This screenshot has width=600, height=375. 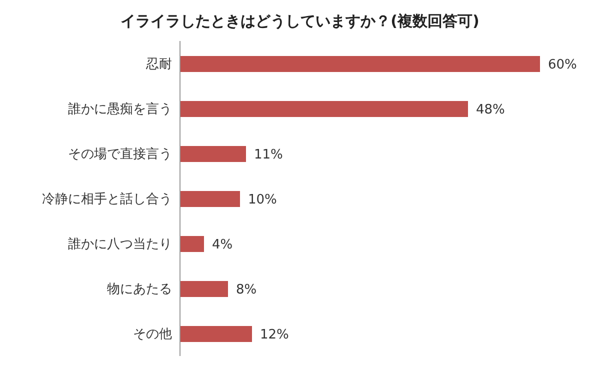 What do you see at coordinates (562, 65) in the screenshot?
I see `data-label: 60%` at bounding box center [562, 65].